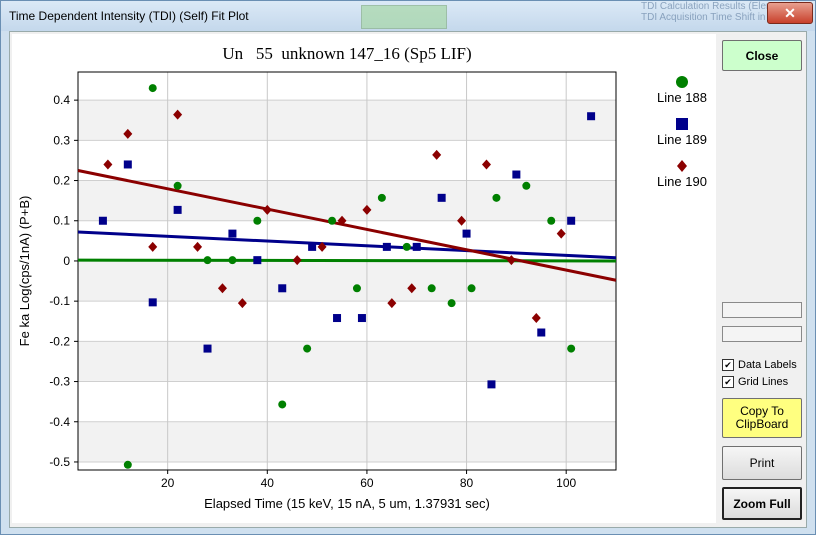 Image resolution: width=816 pixels, height=535 pixels. I want to click on x-tick-label: 20, so click(168, 483).